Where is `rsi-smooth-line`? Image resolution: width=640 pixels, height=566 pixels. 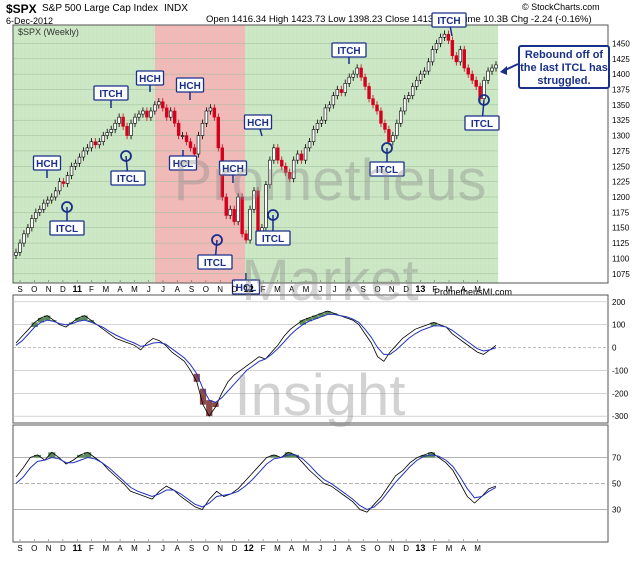 rsi-smooth-line is located at coordinates (256, 482).